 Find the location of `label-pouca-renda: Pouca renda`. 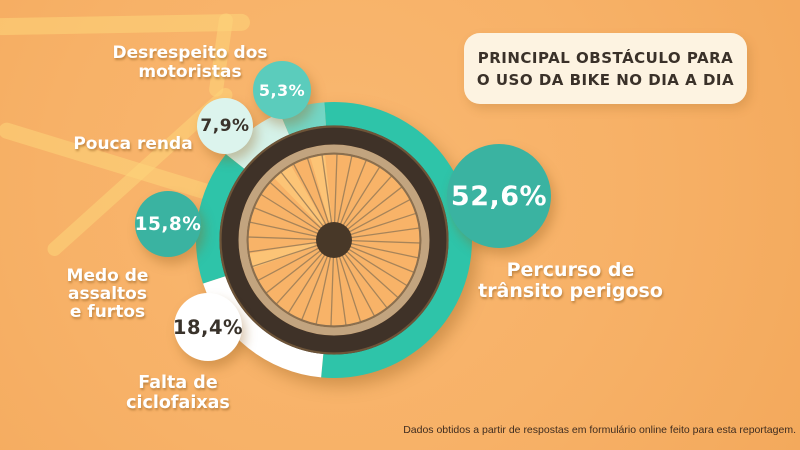

label-pouca-renda: Pouca renda is located at coordinates (133, 144).